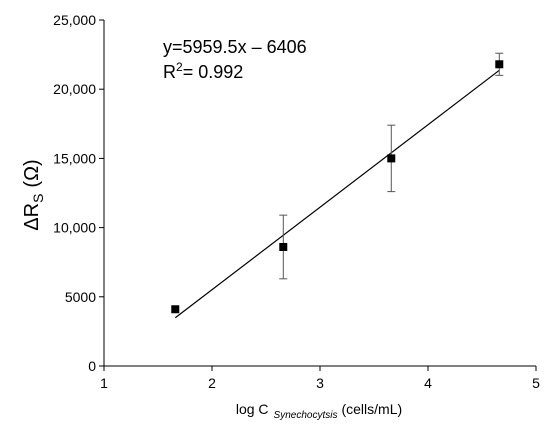 The height and width of the screenshot is (428, 550). I want to click on y-tick-label: 0, so click(92, 366).